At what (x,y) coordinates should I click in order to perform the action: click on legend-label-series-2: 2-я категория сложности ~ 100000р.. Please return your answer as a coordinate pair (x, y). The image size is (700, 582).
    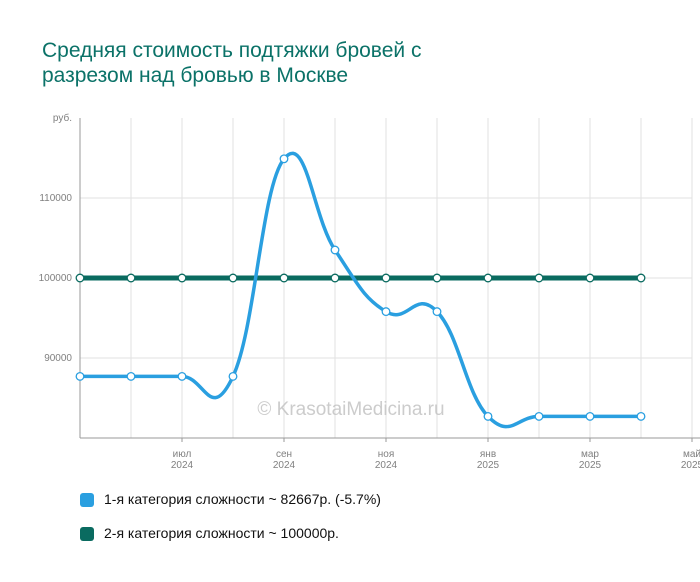
    Looking at the image, I should click on (221, 533).